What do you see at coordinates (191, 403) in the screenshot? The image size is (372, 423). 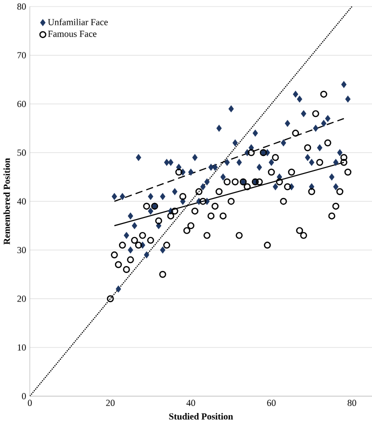 I see `x-tick-label: 40` at bounding box center [191, 403].